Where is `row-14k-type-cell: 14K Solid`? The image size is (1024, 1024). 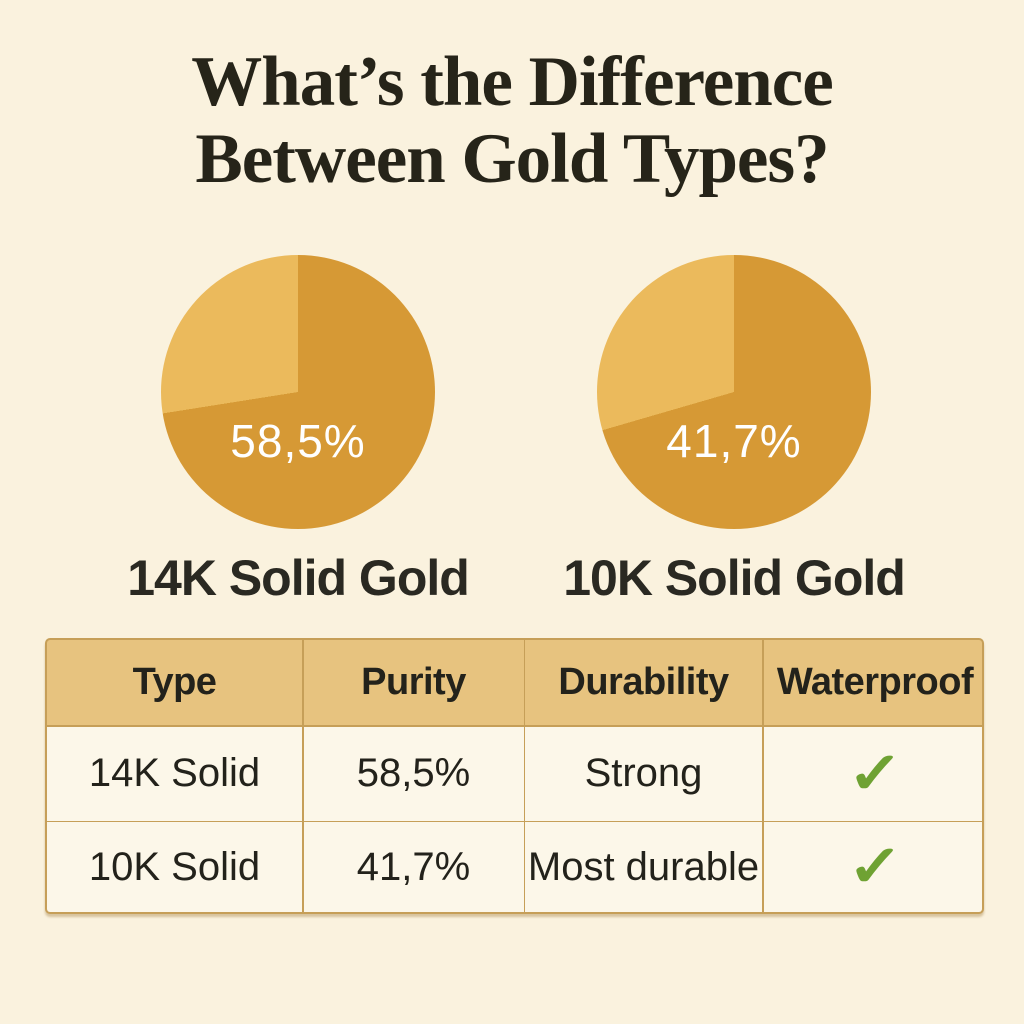
row-14k-type-cell: 14K Solid is located at coordinates (174, 773).